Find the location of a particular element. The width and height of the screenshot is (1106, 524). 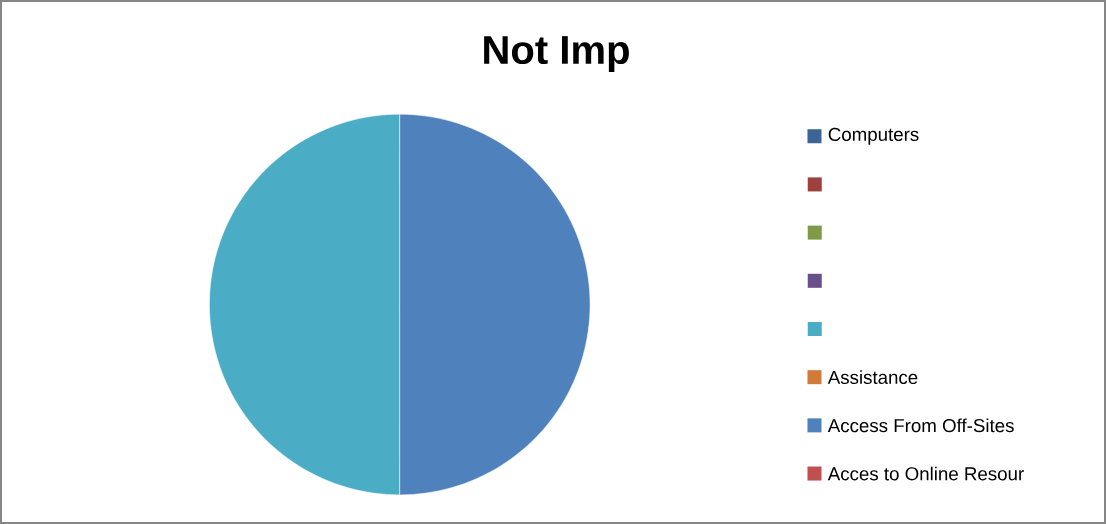

legend-label: Acces to Online Resour is located at coordinates (925, 473).